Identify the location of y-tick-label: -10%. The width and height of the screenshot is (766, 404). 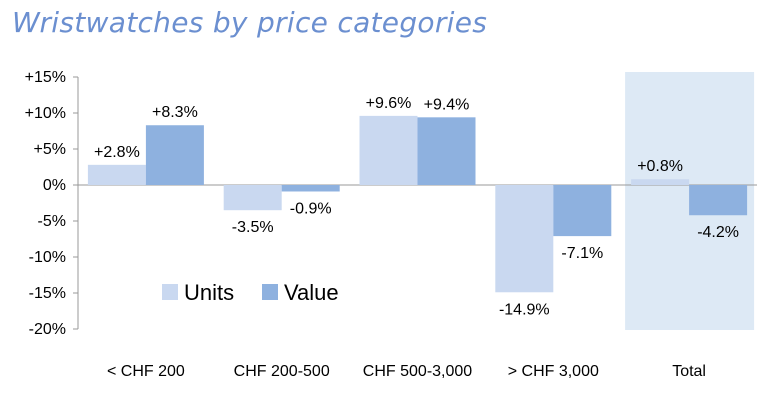
(47, 257).